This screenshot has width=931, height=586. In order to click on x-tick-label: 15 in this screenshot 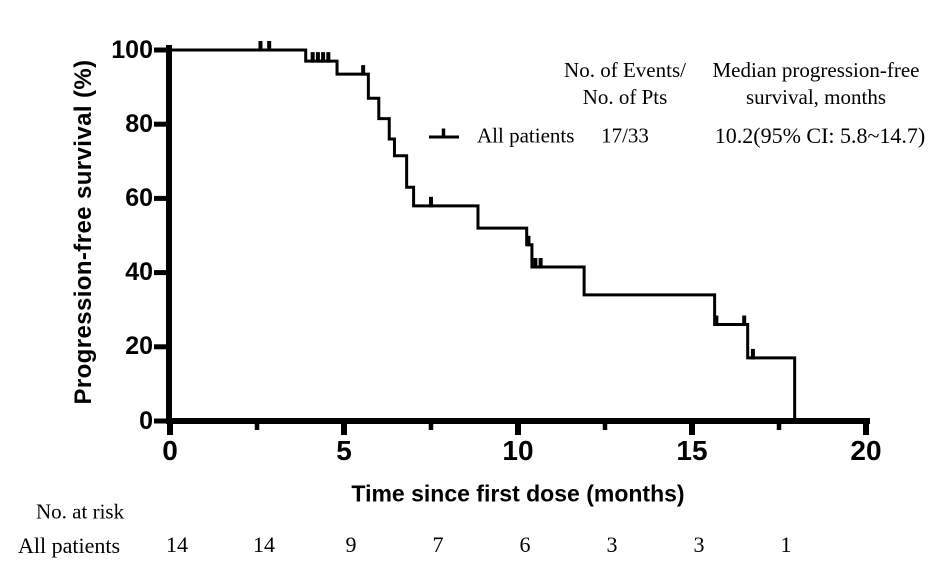, I will do `click(692, 450)`.